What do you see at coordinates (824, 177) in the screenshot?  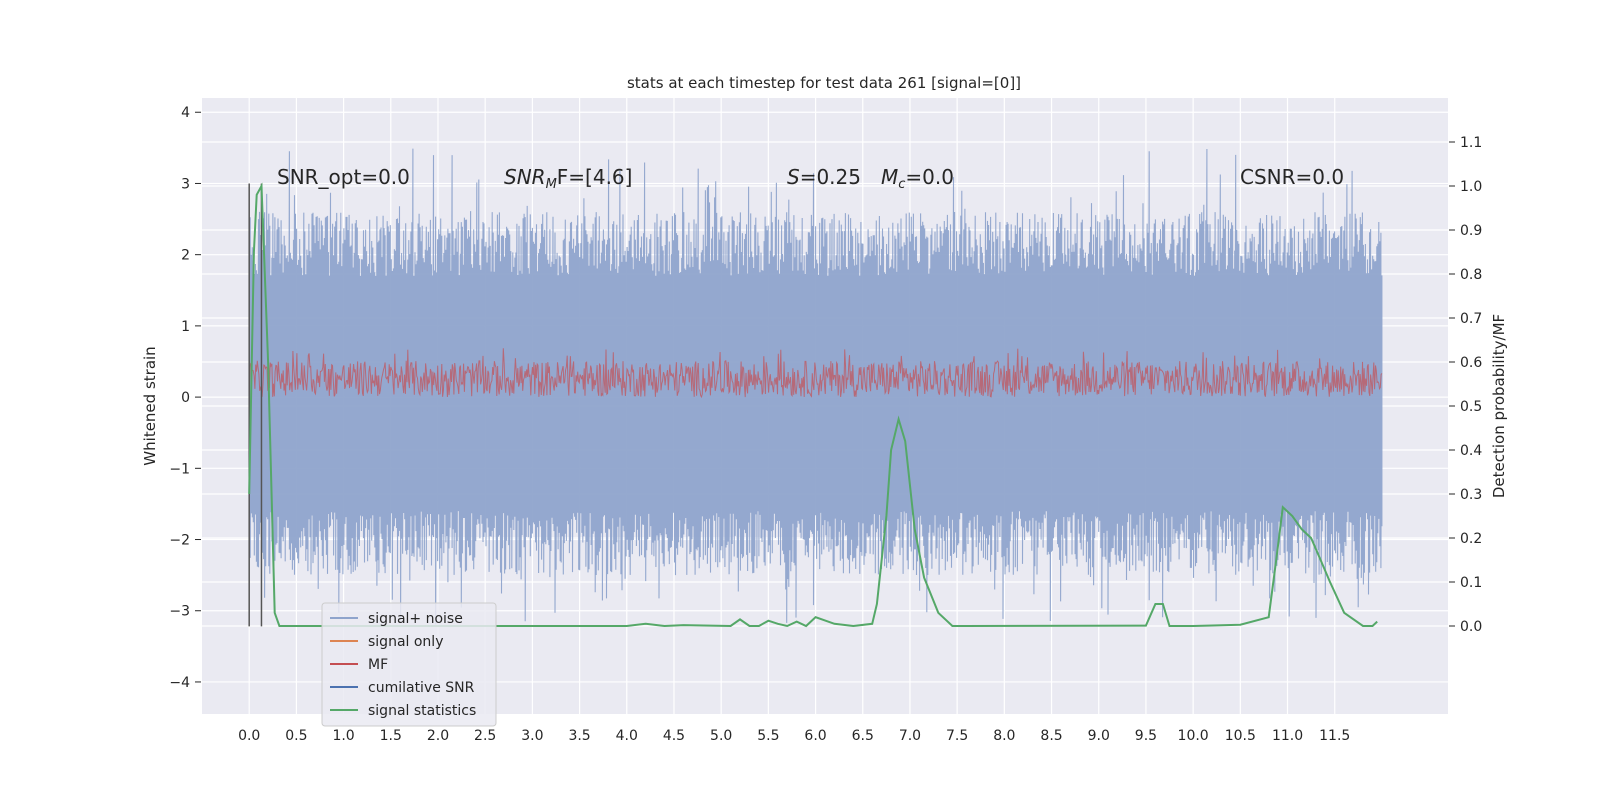 I see `annotation-s: S=0.25` at bounding box center [824, 177].